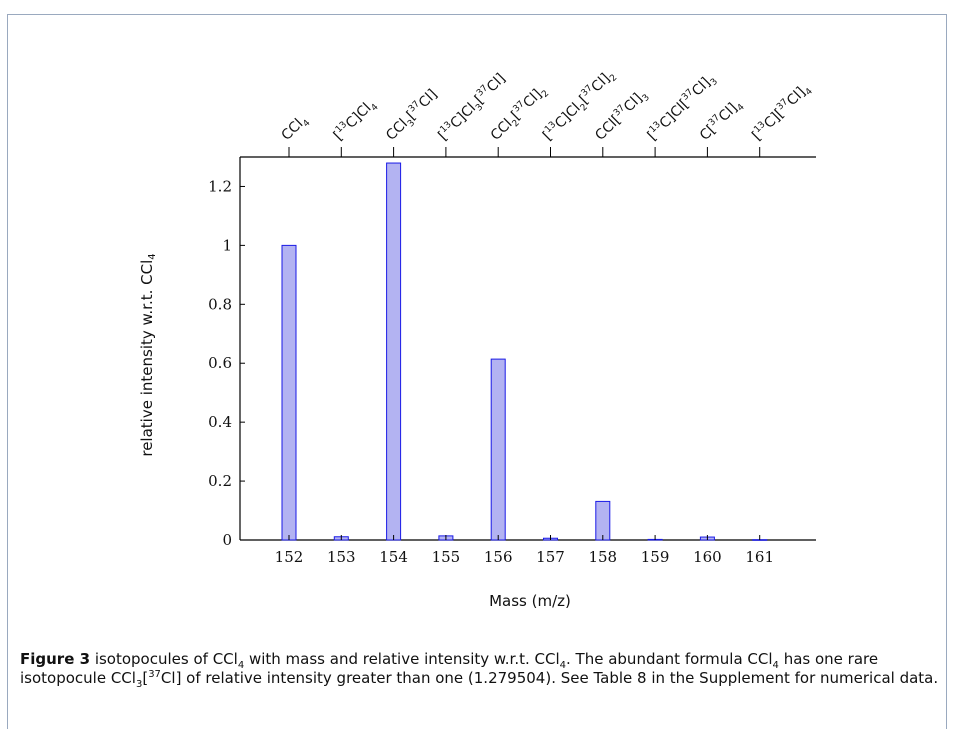 The width and height of the screenshot is (956, 729). What do you see at coordinates (550, 557) in the screenshot?
I see `x-tick-label: 157` at bounding box center [550, 557].